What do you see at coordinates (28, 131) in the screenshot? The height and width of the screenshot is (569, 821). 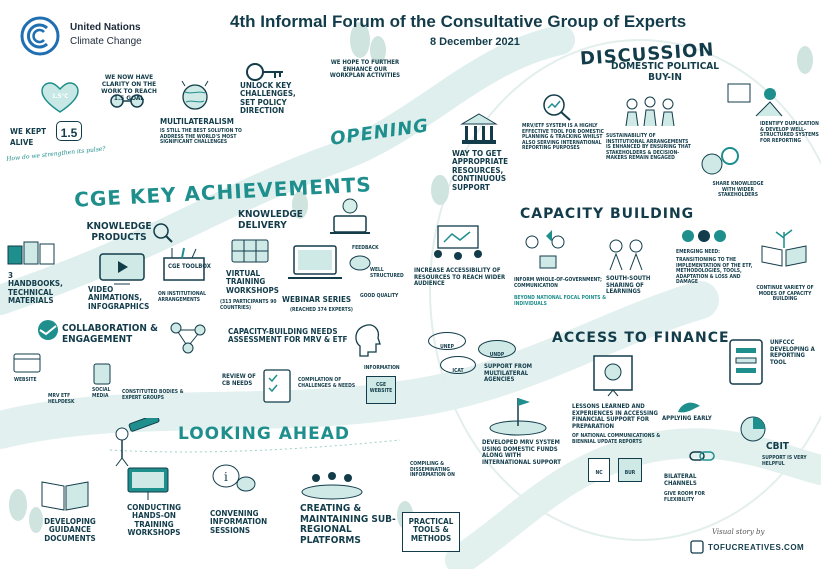 I see `kept-alive-prefix: We kept` at bounding box center [28, 131].